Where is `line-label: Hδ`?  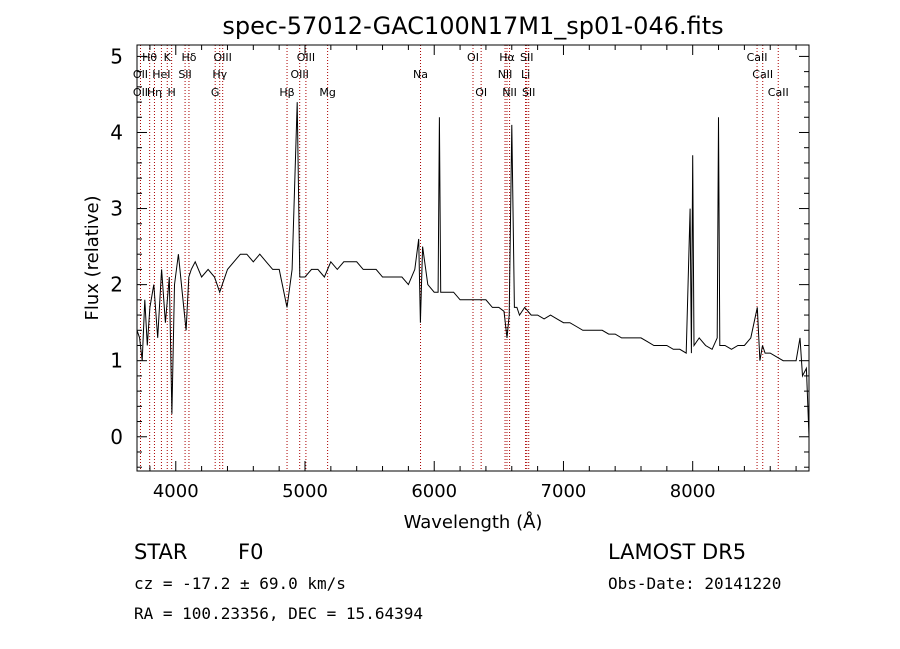 line-label: Hδ is located at coordinates (188, 57).